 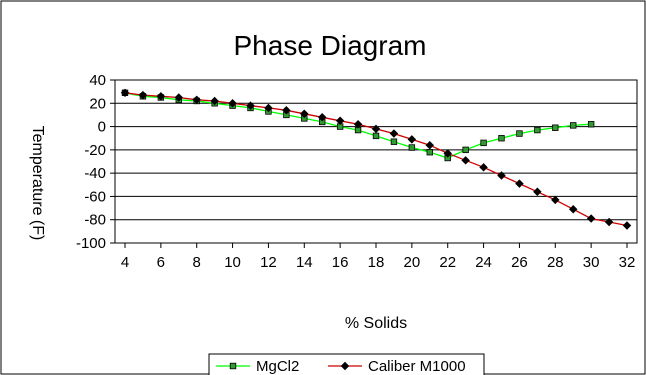 I want to click on legend-item: Caliber M1000, so click(x=397, y=366).